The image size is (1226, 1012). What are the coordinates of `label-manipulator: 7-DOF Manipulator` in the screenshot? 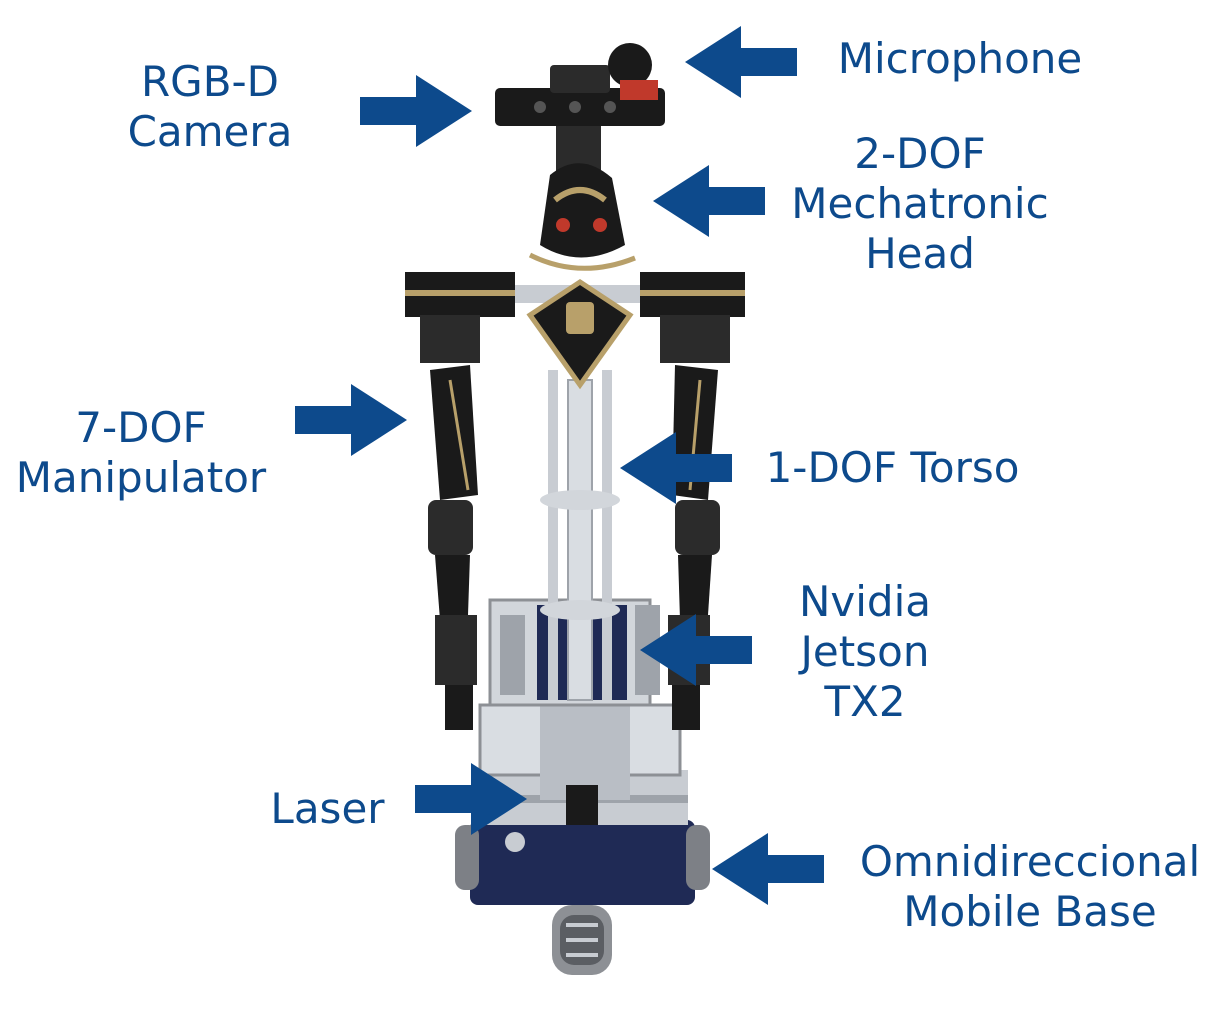 It's located at (141, 452).